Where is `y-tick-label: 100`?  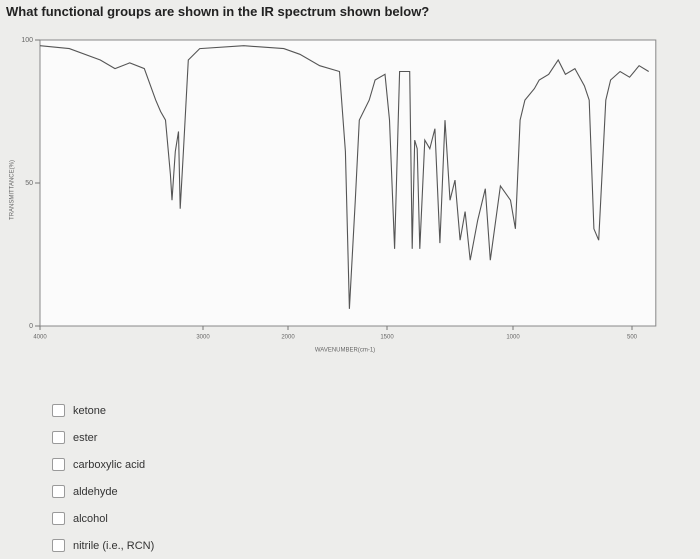
y-tick-label: 100 is located at coordinates (27, 40).